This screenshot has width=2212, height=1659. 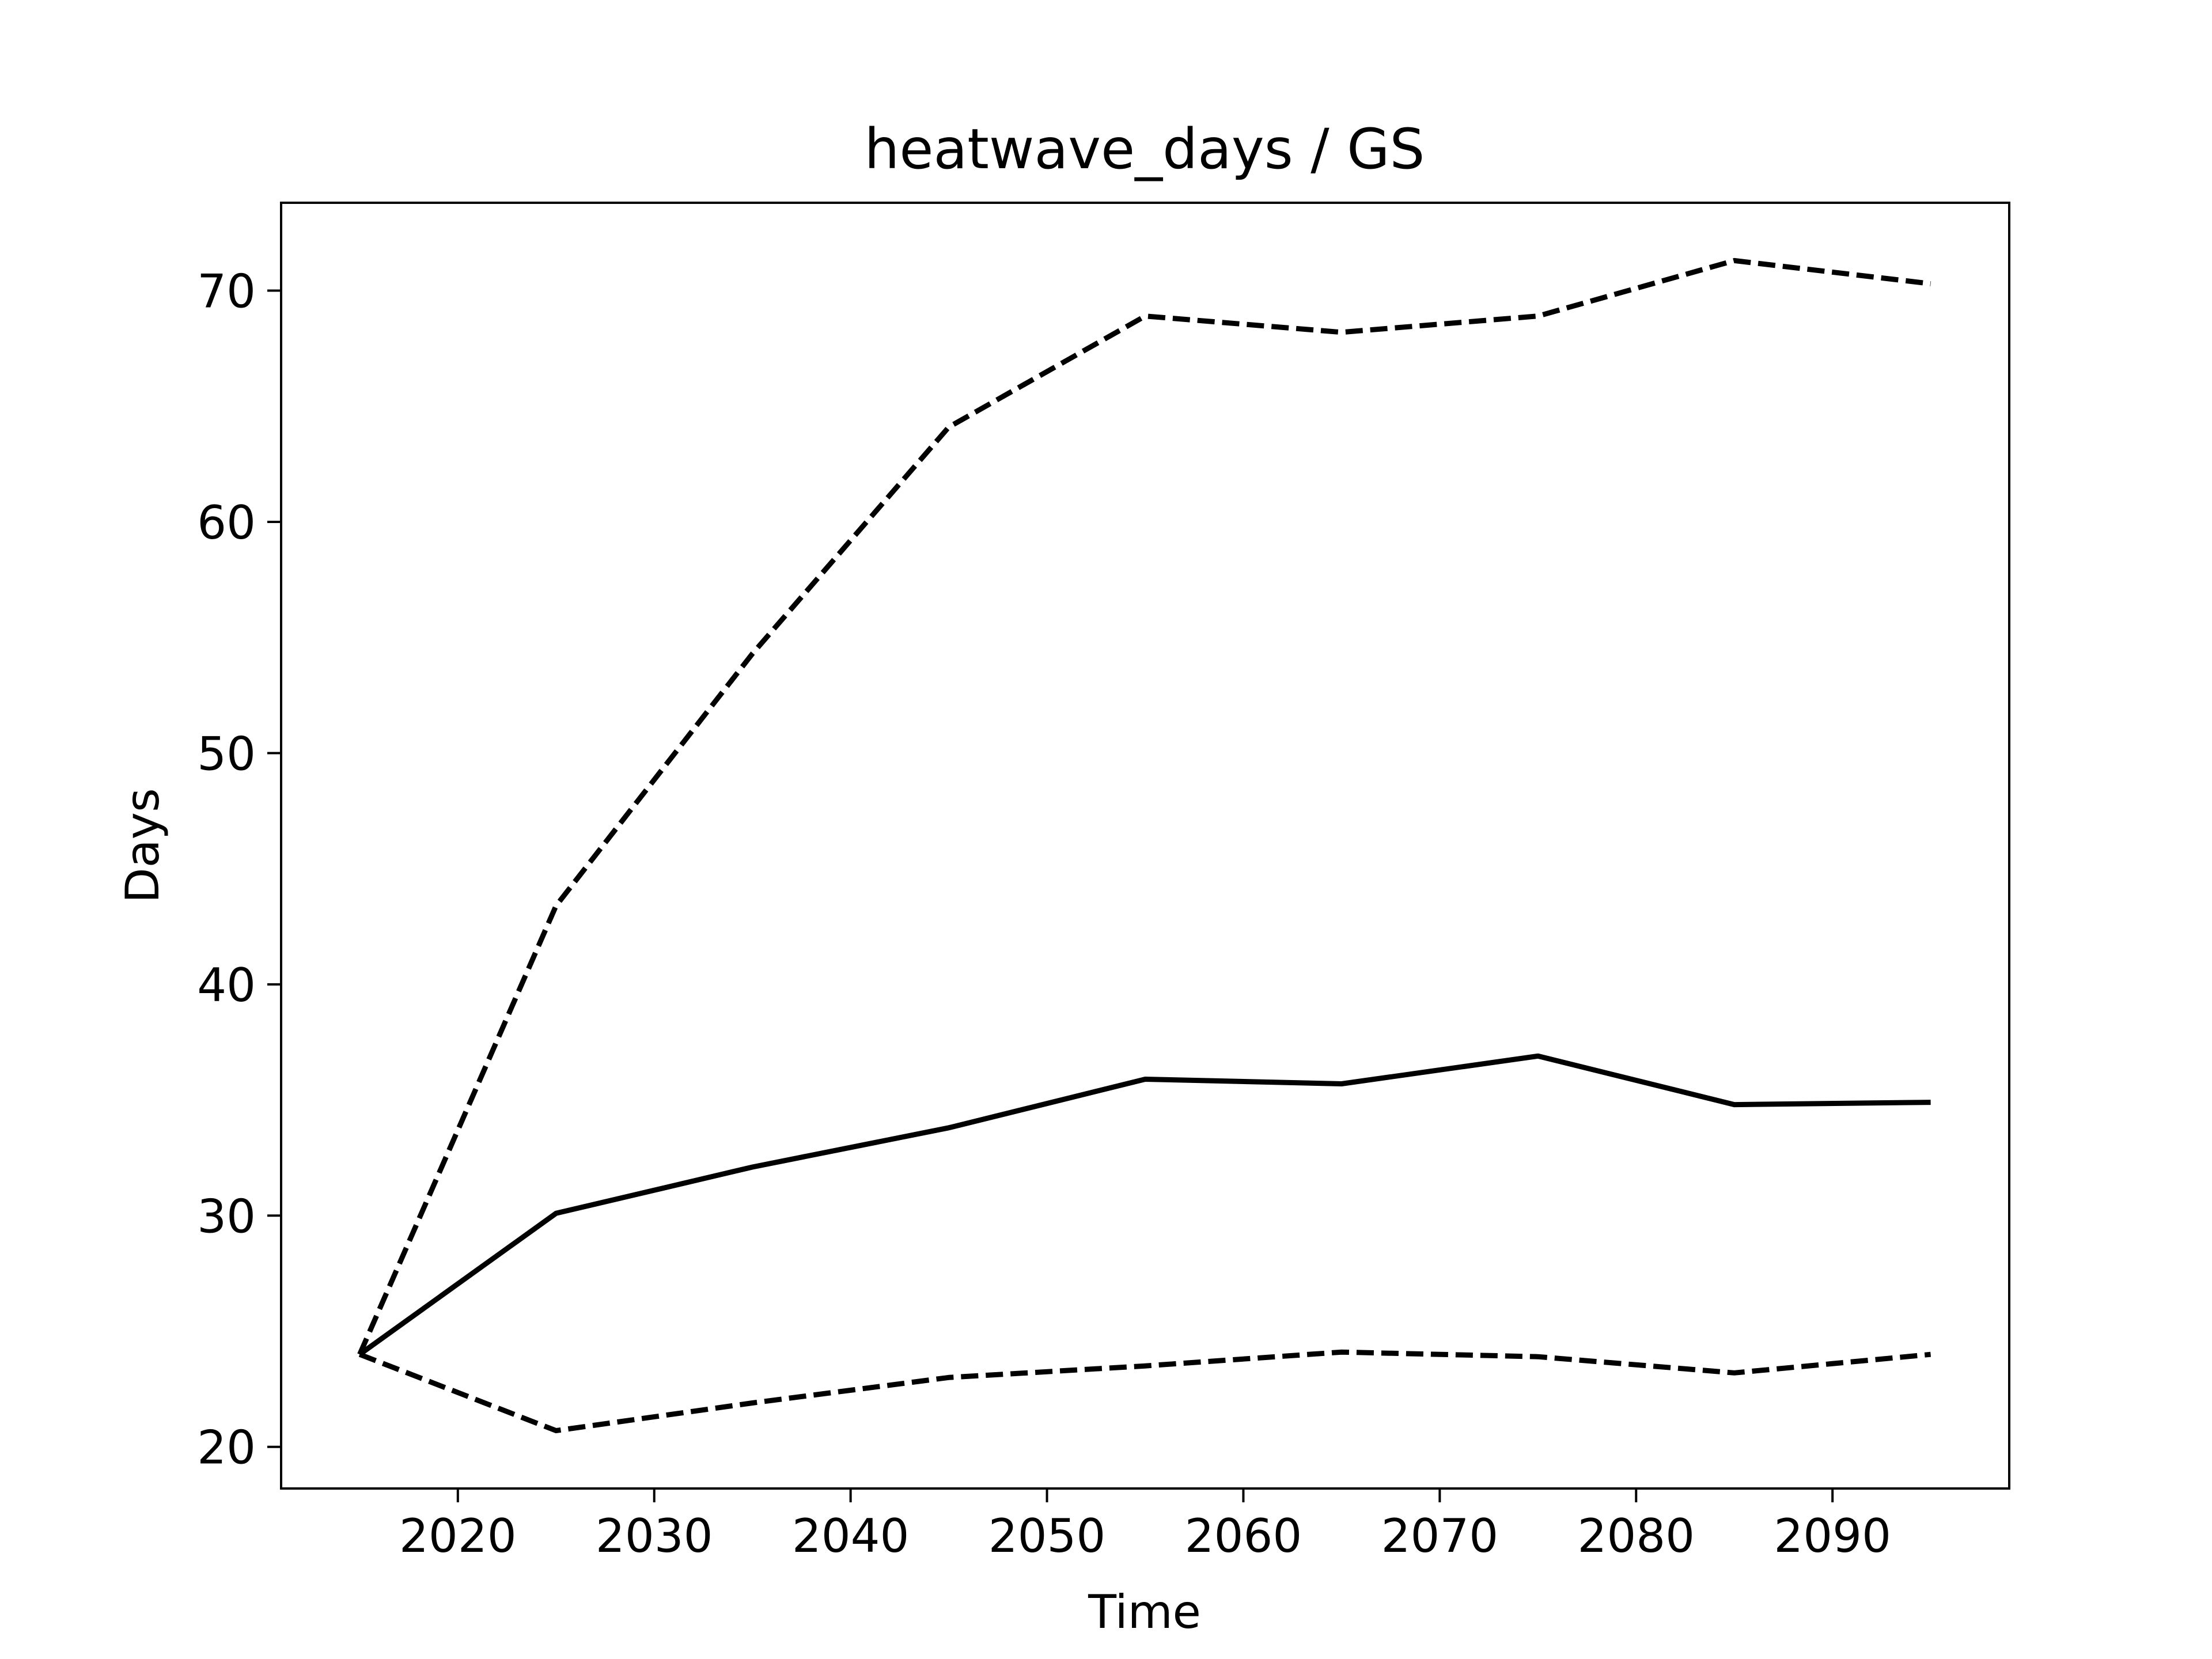 What do you see at coordinates (1047, 1536) in the screenshot?
I see `x-tick-label: 2050` at bounding box center [1047, 1536].